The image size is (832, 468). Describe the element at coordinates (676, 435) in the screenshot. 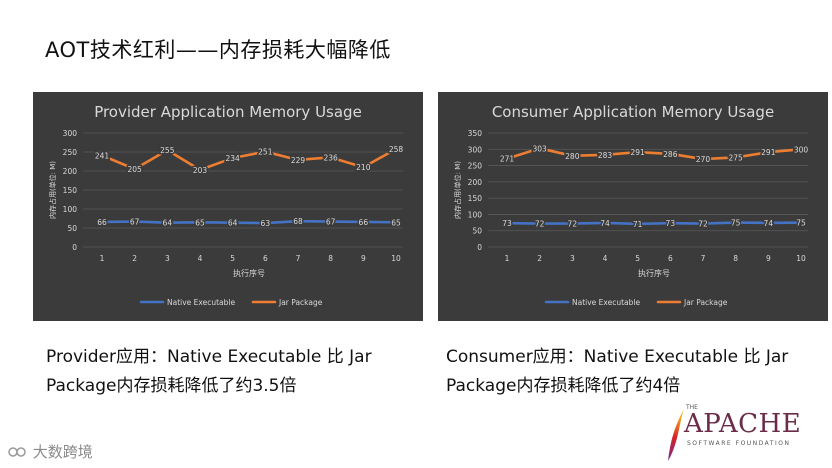

I see `feather-icon` at that location.